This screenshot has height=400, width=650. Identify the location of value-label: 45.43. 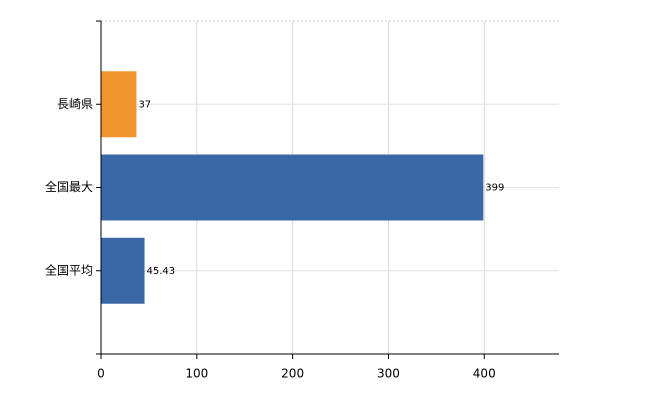
(161, 271).